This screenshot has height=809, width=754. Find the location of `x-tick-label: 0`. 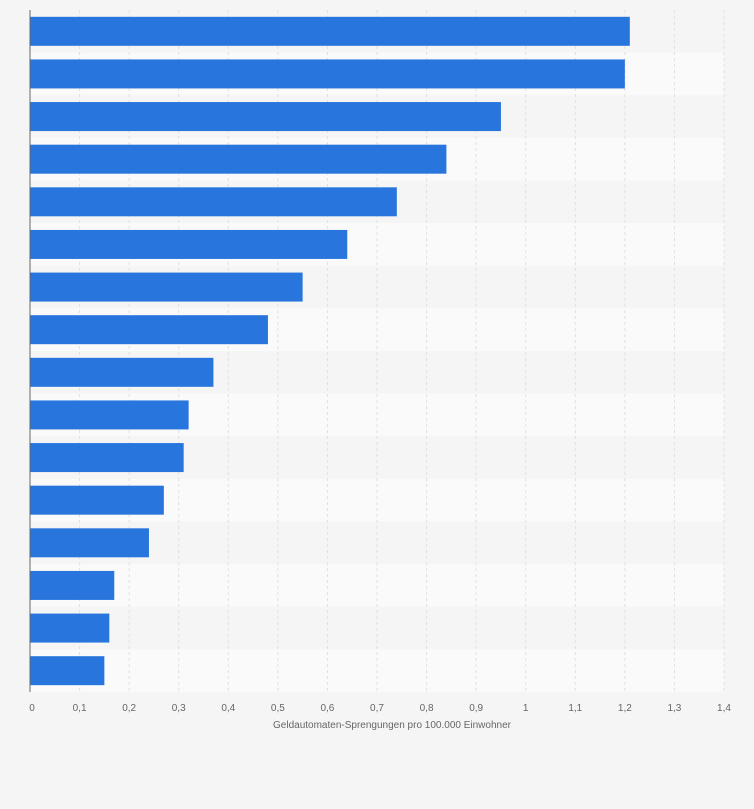

x-tick-label: 0 is located at coordinates (32, 708).